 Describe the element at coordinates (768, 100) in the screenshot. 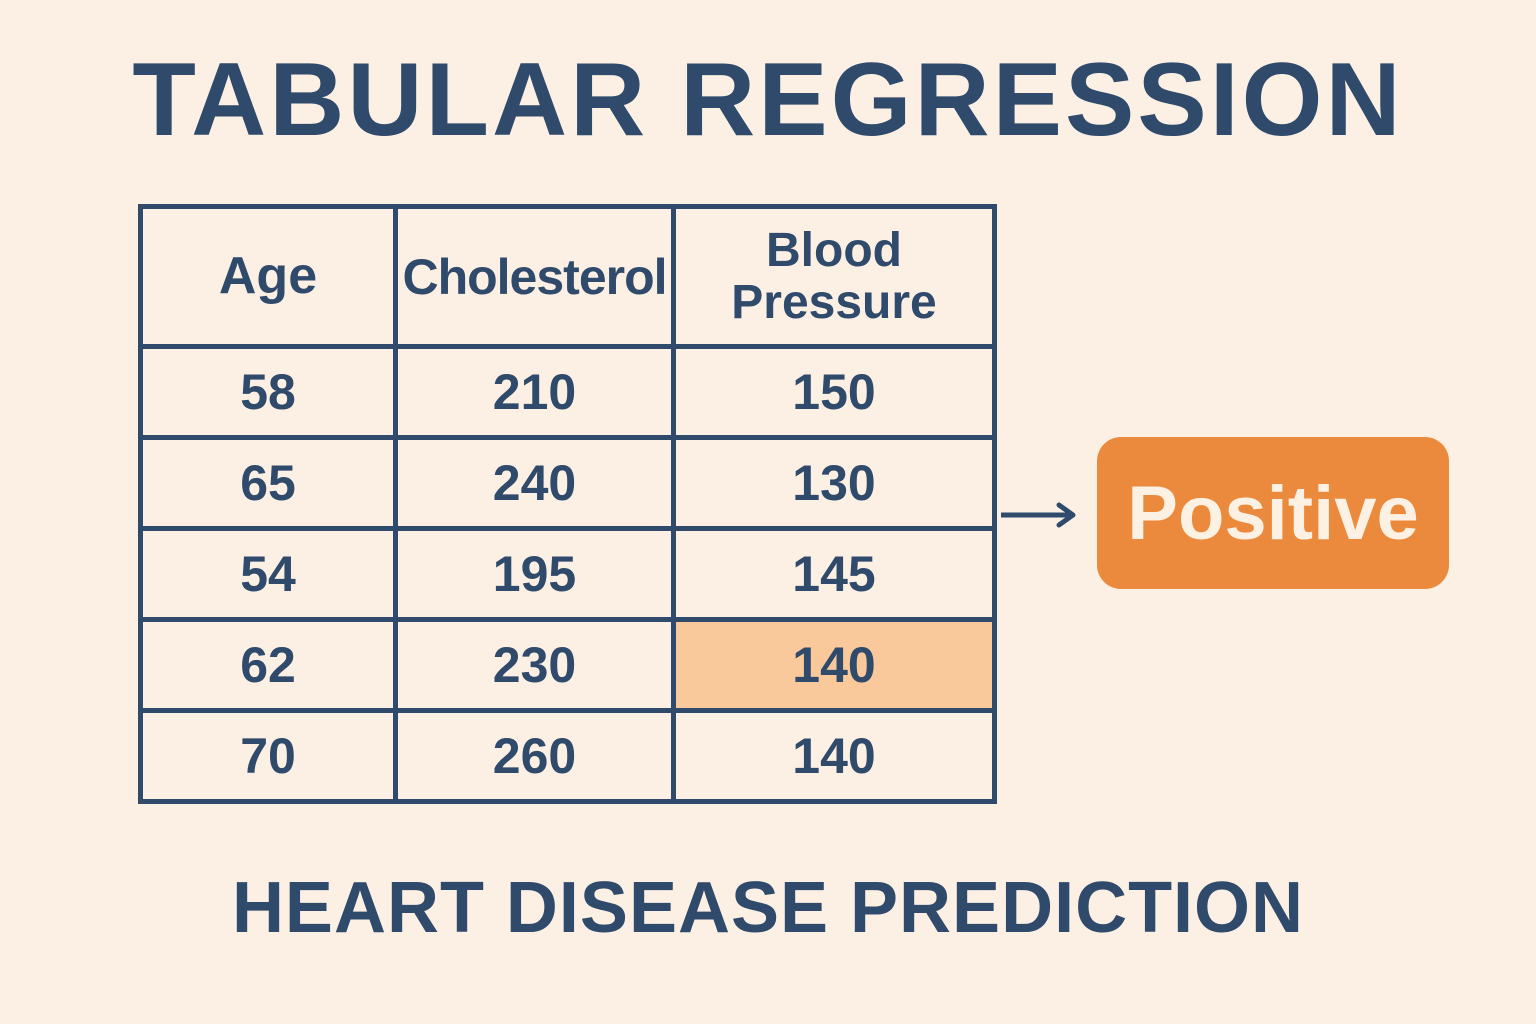

I see `page-title: TABULAR REGRESSION` at that location.